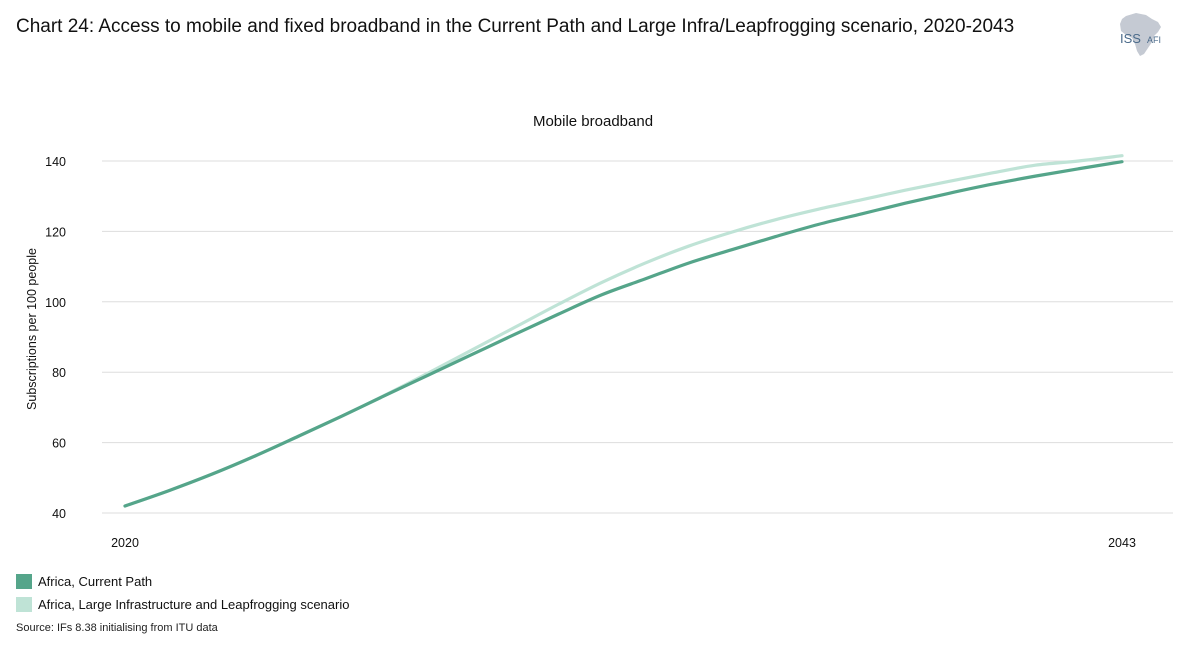  What do you see at coordinates (1122, 543) in the screenshot?
I see `x-tick-label: 2043` at bounding box center [1122, 543].